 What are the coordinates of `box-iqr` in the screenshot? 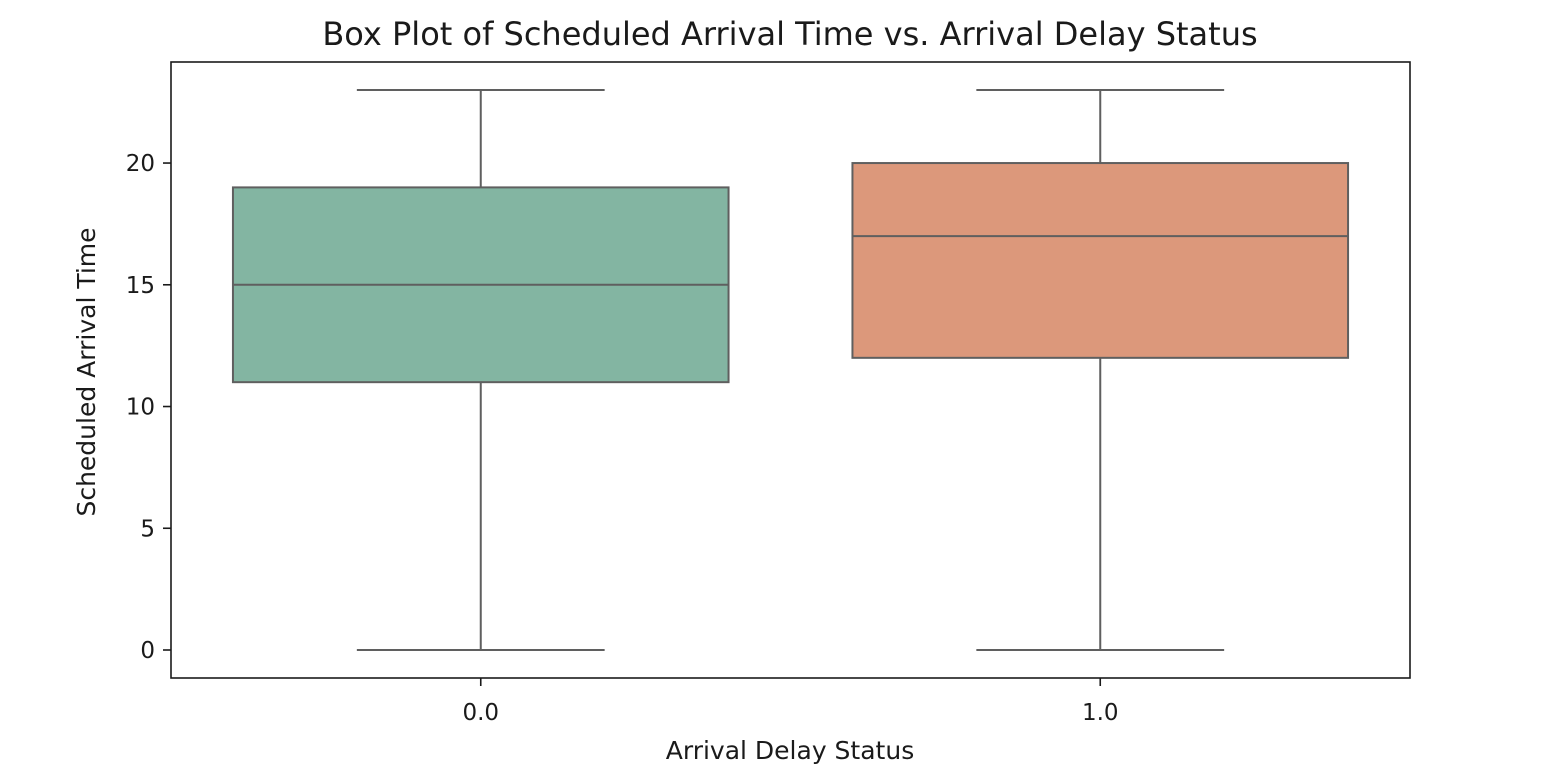 It's located at (1100, 260).